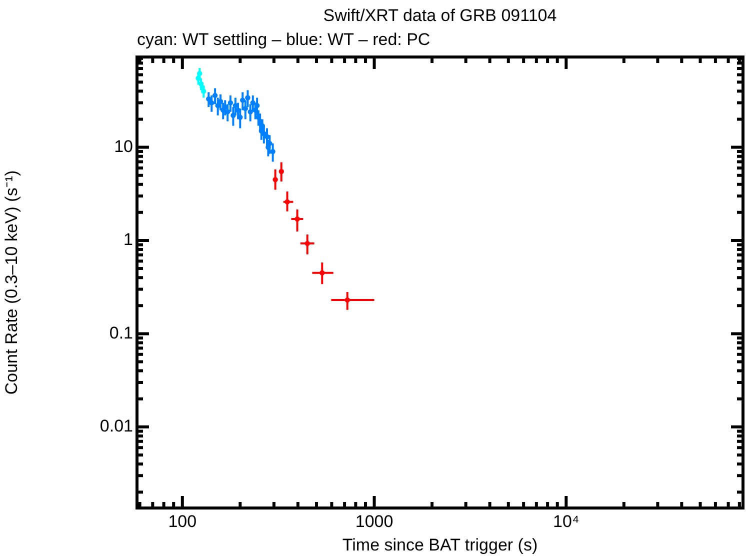  What do you see at coordinates (566, 521) in the screenshot?
I see `x-tick-label: 10⁴` at bounding box center [566, 521].